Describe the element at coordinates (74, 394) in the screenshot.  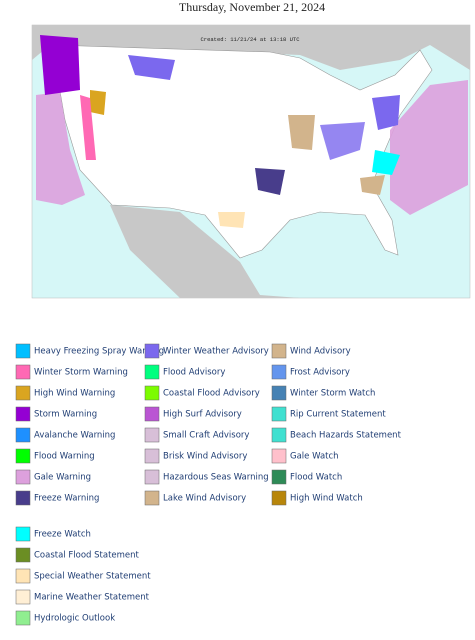
I see `legend-label: High Wind Warning` at that location.